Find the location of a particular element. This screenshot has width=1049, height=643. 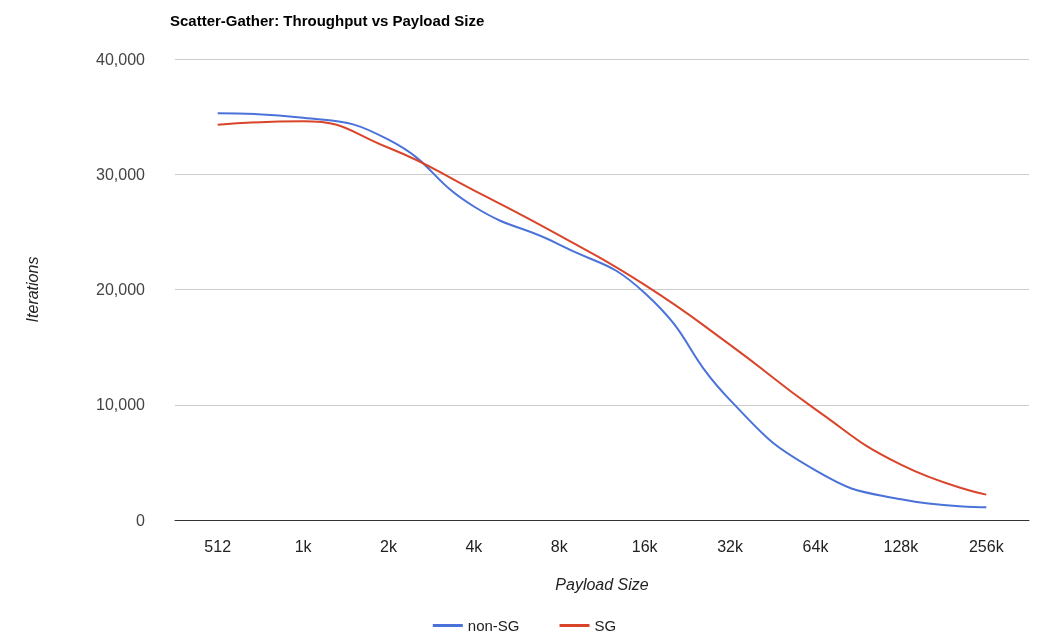

legend-label: SG is located at coordinates (605, 625).